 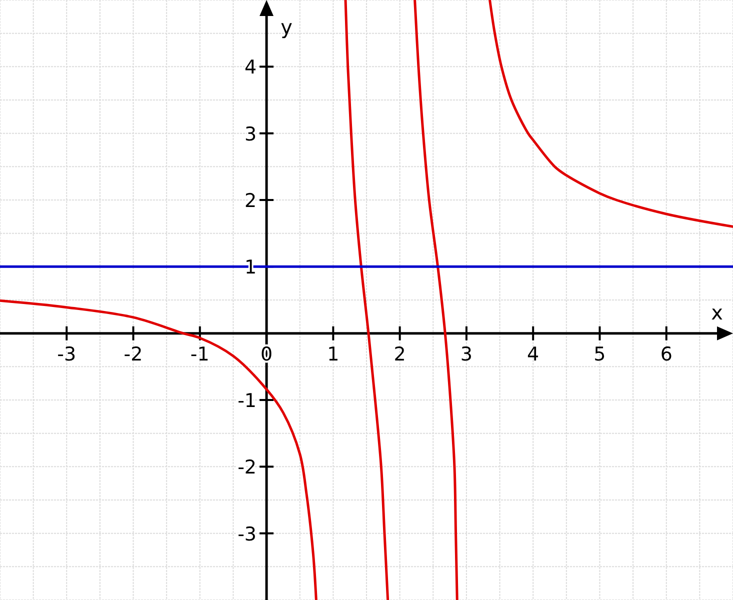 What do you see at coordinates (250, 67) in the screenshot?
I see `y-tick-label: 4` at bounding box center [250, 67].